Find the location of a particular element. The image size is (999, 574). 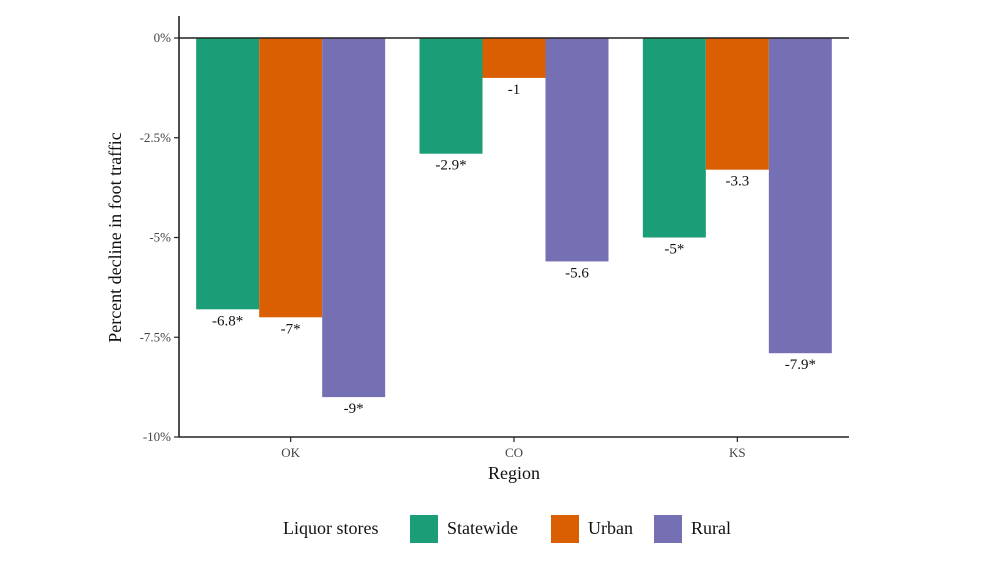

y-tick-label: -10% is located at coordinates (157, 436).